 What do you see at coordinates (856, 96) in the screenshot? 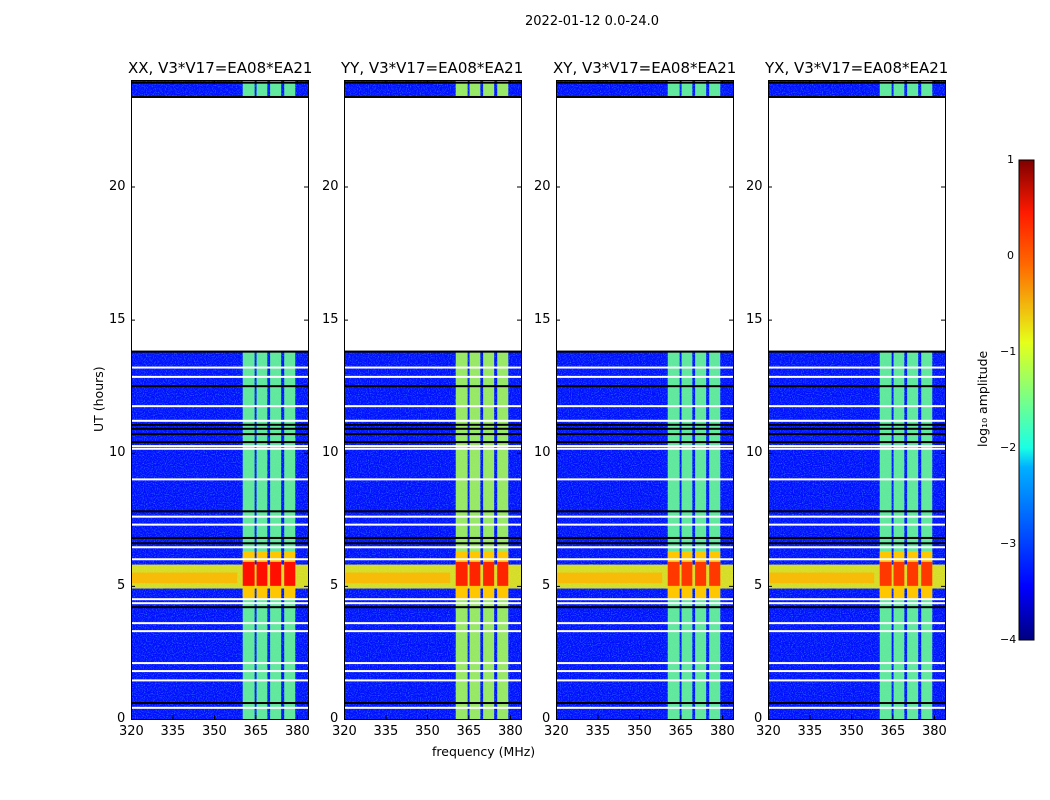
I see `data-edge` at bounding box center [856, 96].